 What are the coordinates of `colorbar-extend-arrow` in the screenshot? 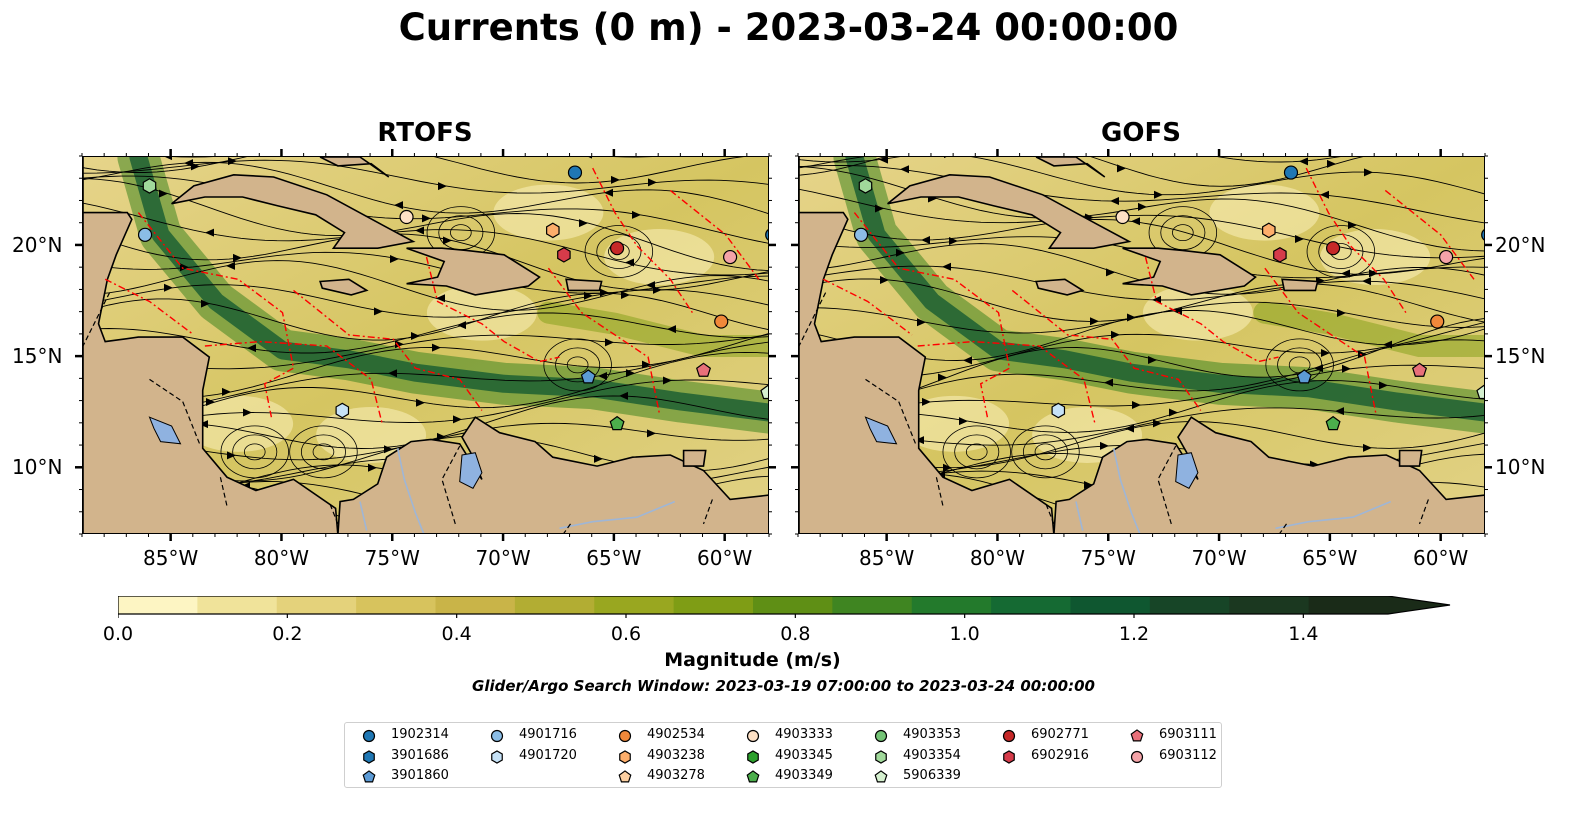 It's located at (1419, 605).